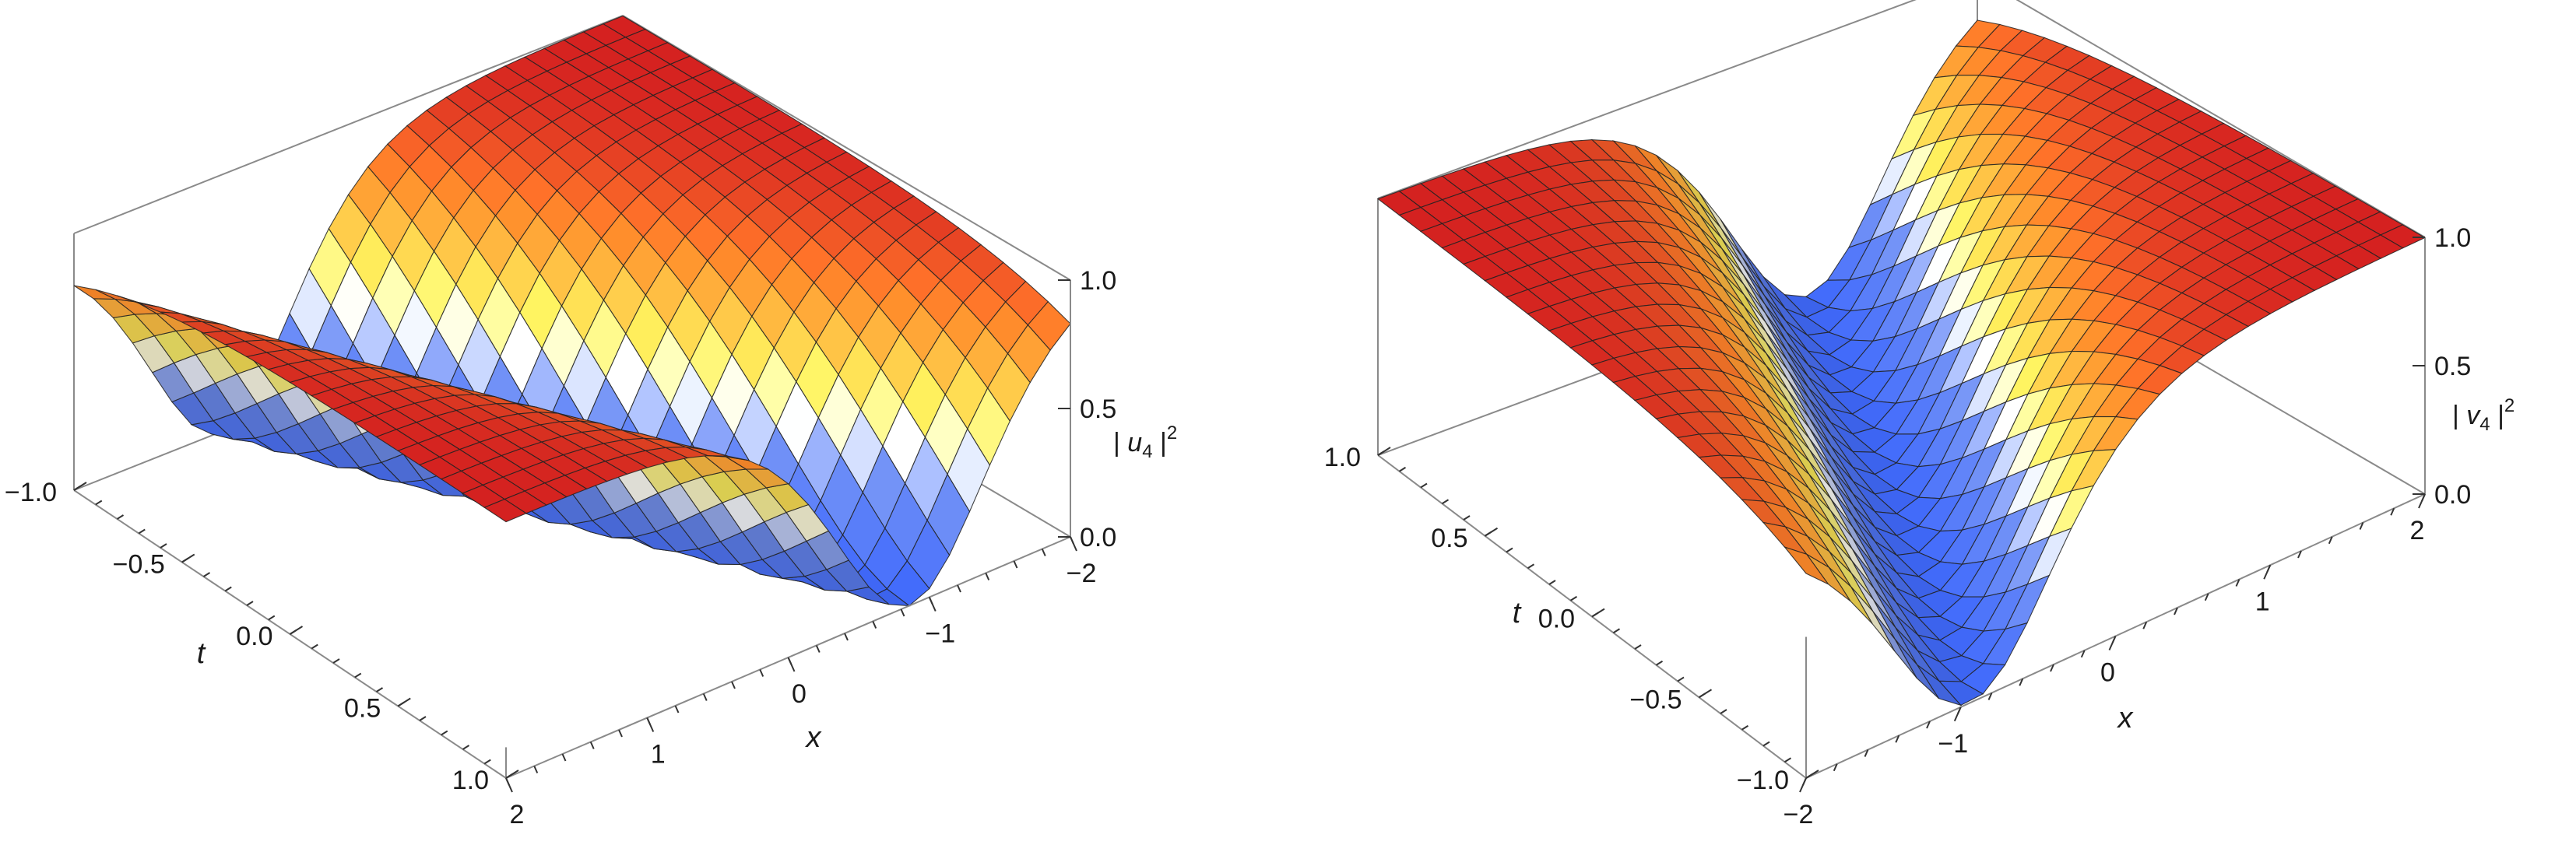 This screenshot has width=2576, height=845. Describe the element at coordinates (2483, 415) in the screenshot. I see `z-axis-label: | v4 |2` at that location.